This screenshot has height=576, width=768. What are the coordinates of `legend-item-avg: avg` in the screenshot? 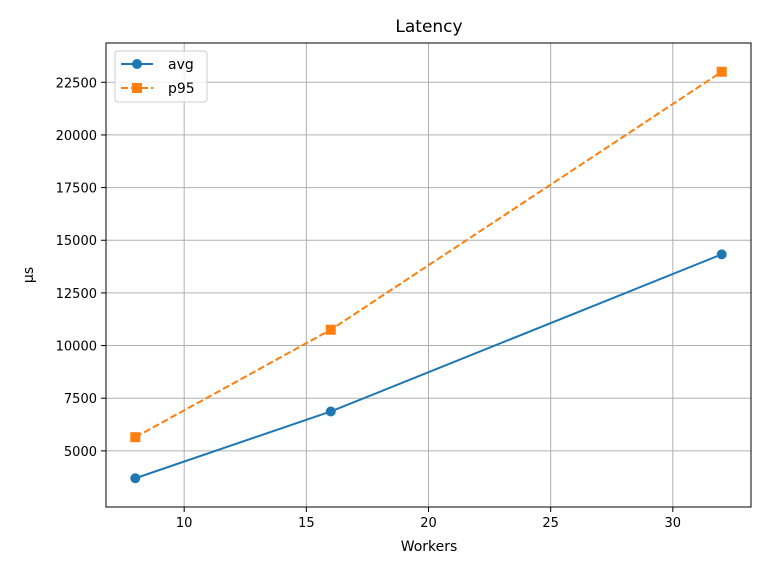 It's located at (157, 65).